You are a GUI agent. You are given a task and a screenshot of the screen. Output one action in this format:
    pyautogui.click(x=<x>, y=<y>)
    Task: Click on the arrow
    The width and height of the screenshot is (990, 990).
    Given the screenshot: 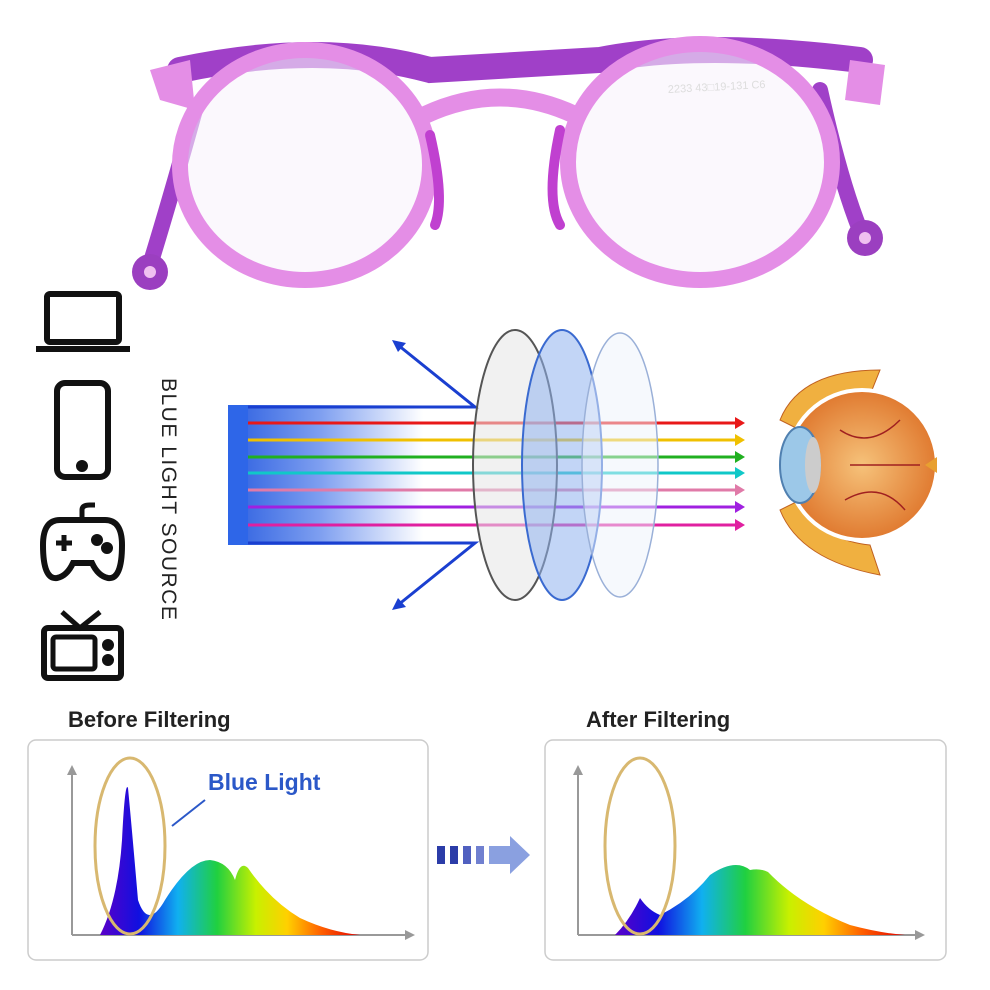 What is the action you would take?
    pyautogui.click(x=483, y=855)
    